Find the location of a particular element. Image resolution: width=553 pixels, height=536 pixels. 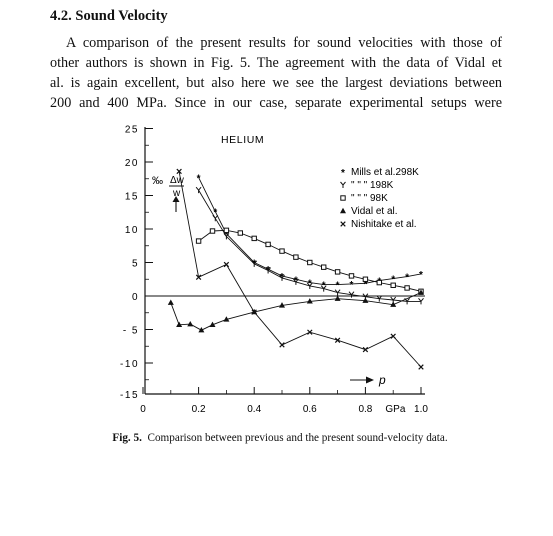

legend-label: " " " 98K is located at coordinates (369, 198).